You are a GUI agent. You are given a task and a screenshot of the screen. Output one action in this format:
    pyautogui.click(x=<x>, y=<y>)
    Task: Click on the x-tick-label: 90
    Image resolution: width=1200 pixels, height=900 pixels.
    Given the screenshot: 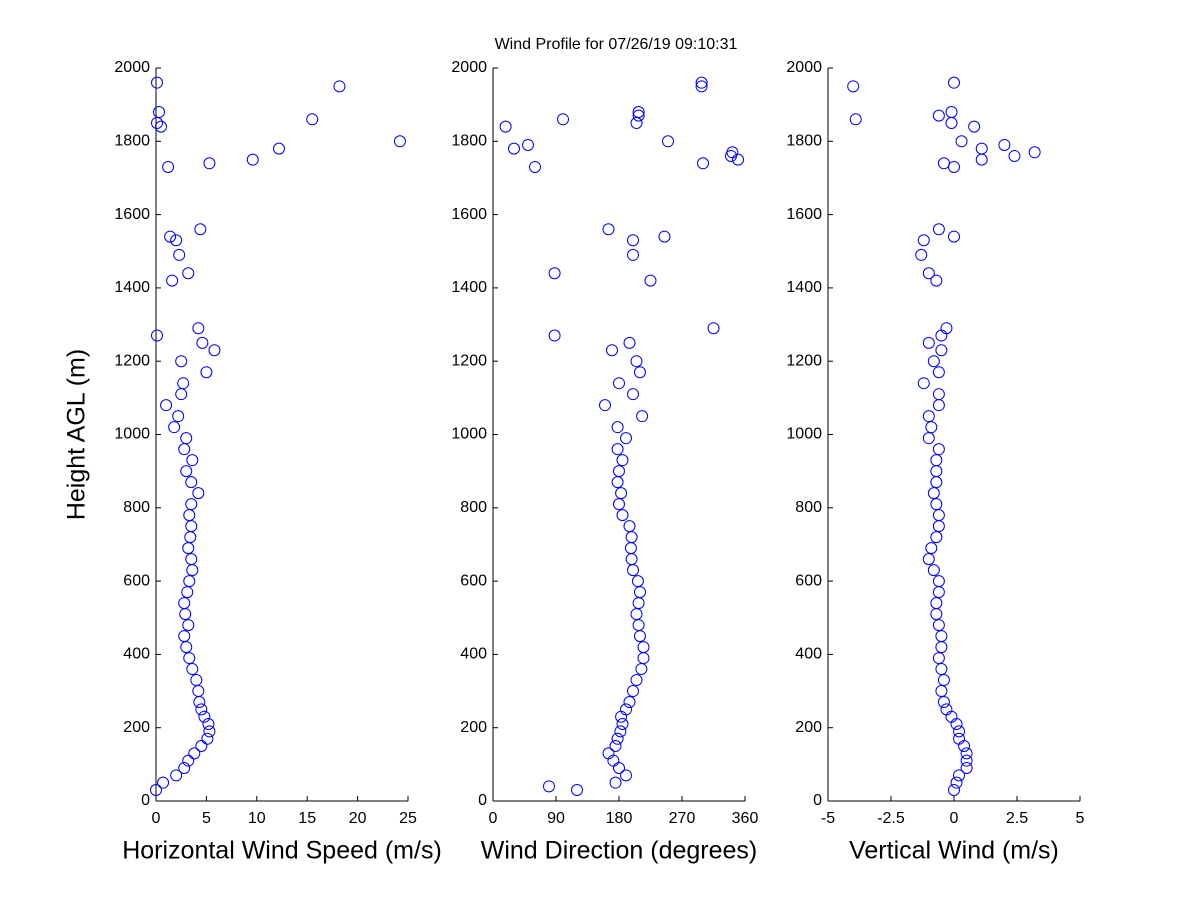 What is the action you would take?
    pyautogui.click(x=556, y=818)
    